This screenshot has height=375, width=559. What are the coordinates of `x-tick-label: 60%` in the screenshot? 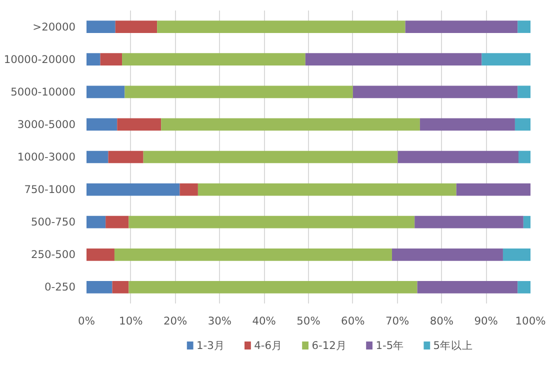 It's located at (353, 321).